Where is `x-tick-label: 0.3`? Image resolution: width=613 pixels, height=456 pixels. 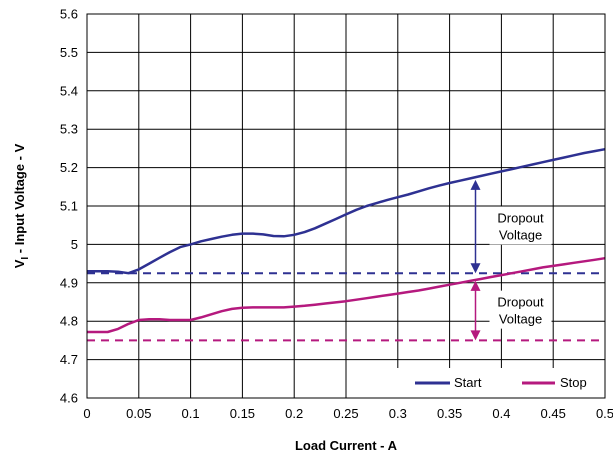
x-tick-label: 0.3 is located at coordinates (398, 413).